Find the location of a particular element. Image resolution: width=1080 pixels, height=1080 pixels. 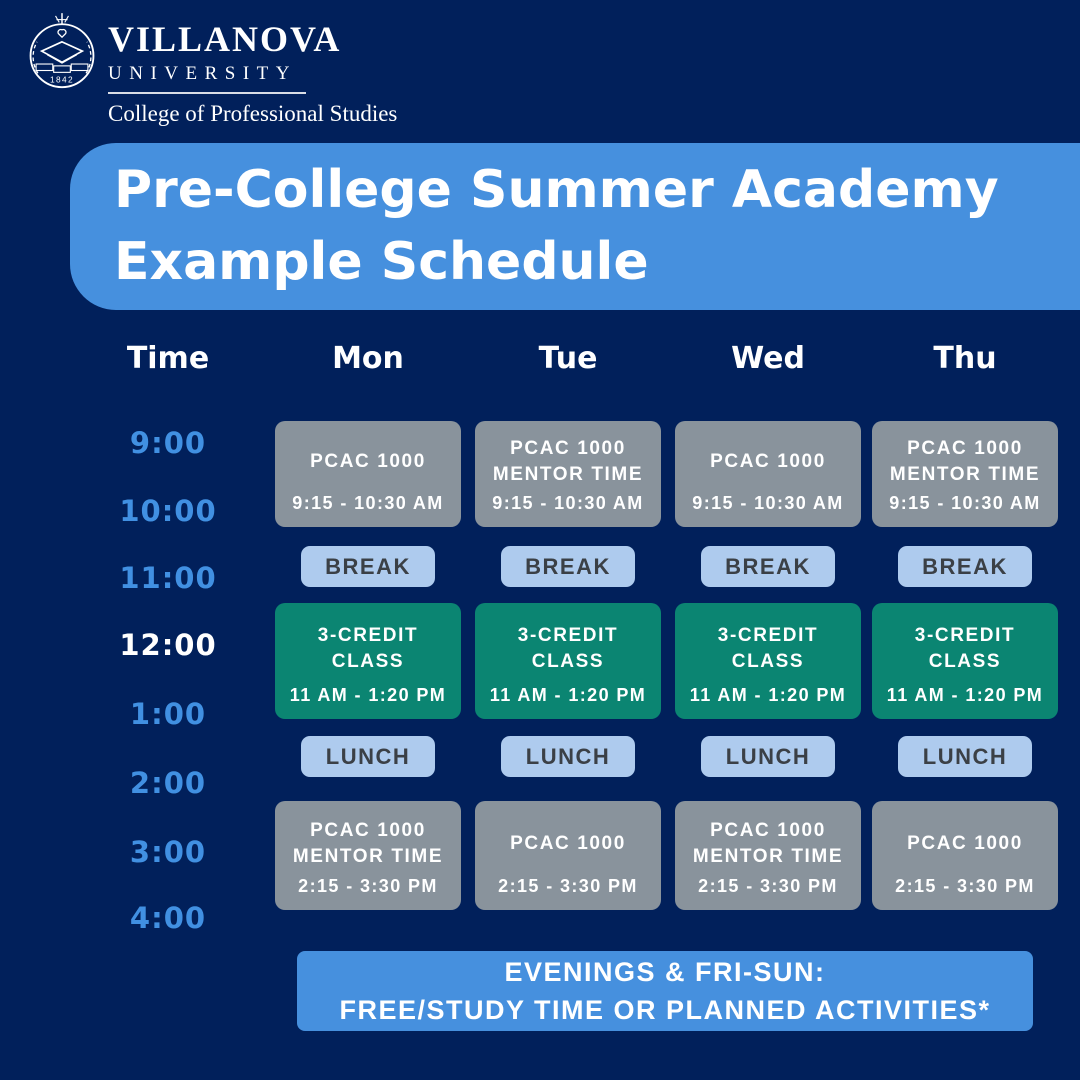

lunch-chip-wed: LUNCH is located at coordinates (768, 756).